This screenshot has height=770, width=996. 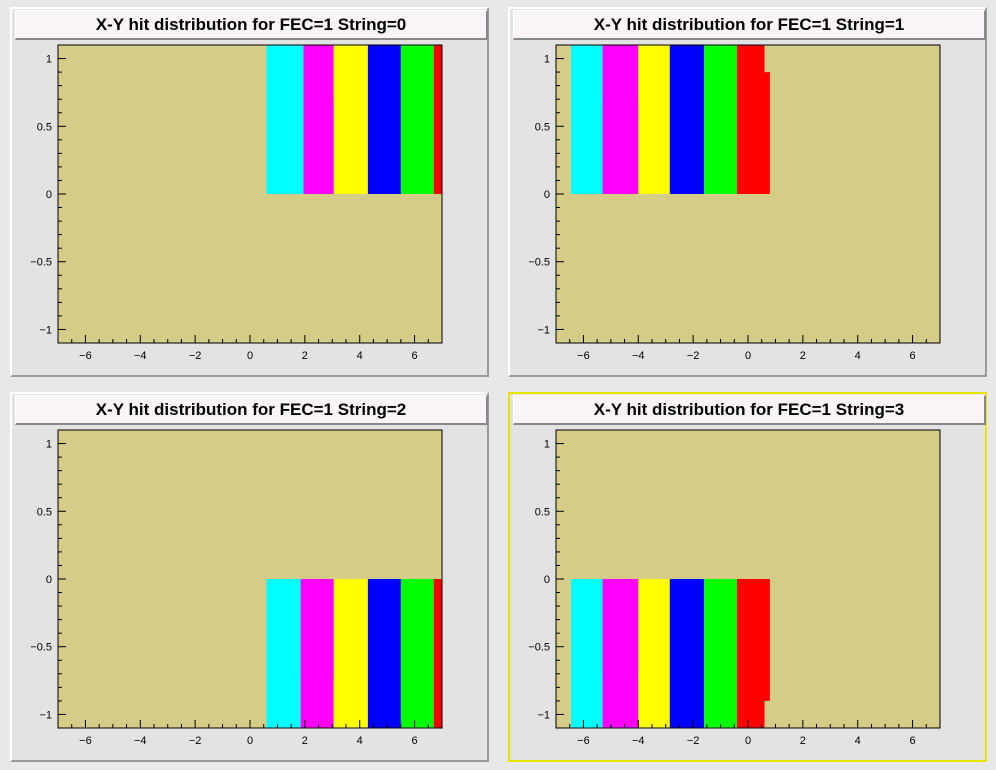 What do you see at coordinates (749, 410) in the screenshot?
I see `chart-title: X-Y hit distribution for FEC=1 String=3` at bounding box center [749, 410].